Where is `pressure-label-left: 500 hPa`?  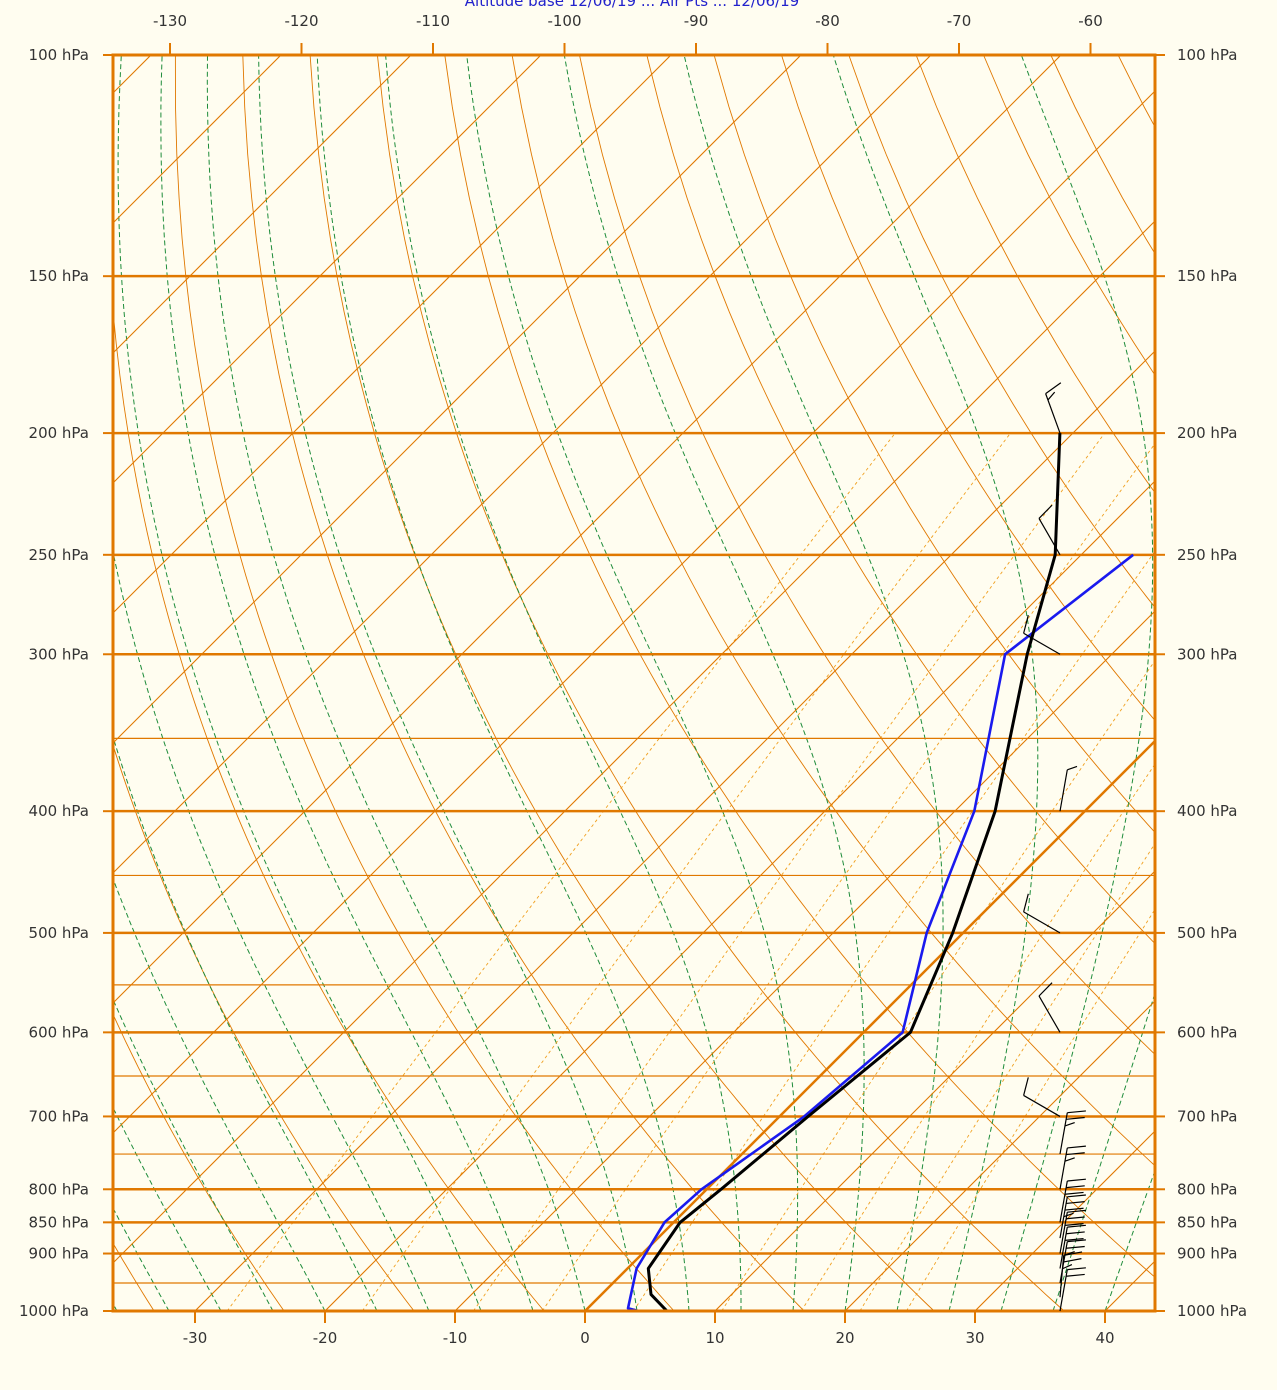
pressure-label-left: 500 hPa is located at coordinates (59, 933).